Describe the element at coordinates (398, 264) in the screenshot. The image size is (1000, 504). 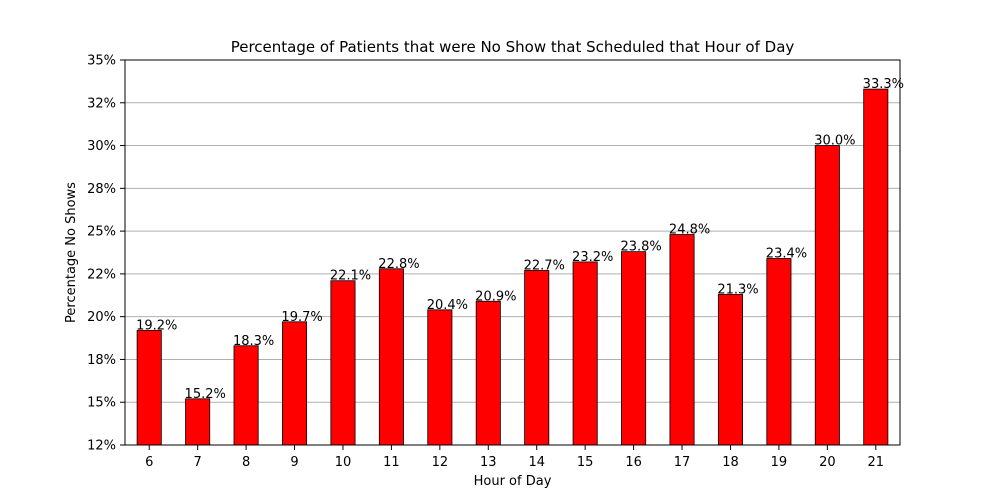
I see `data-label: 22.8%` at that location.